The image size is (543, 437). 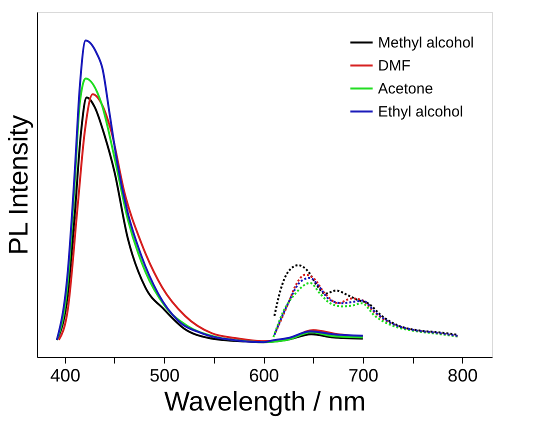 What do you see at coordinates (265, 401) in the screenshot?
I see `x-axis-title: Wavelength / nm` at bounding box center [265, 401].